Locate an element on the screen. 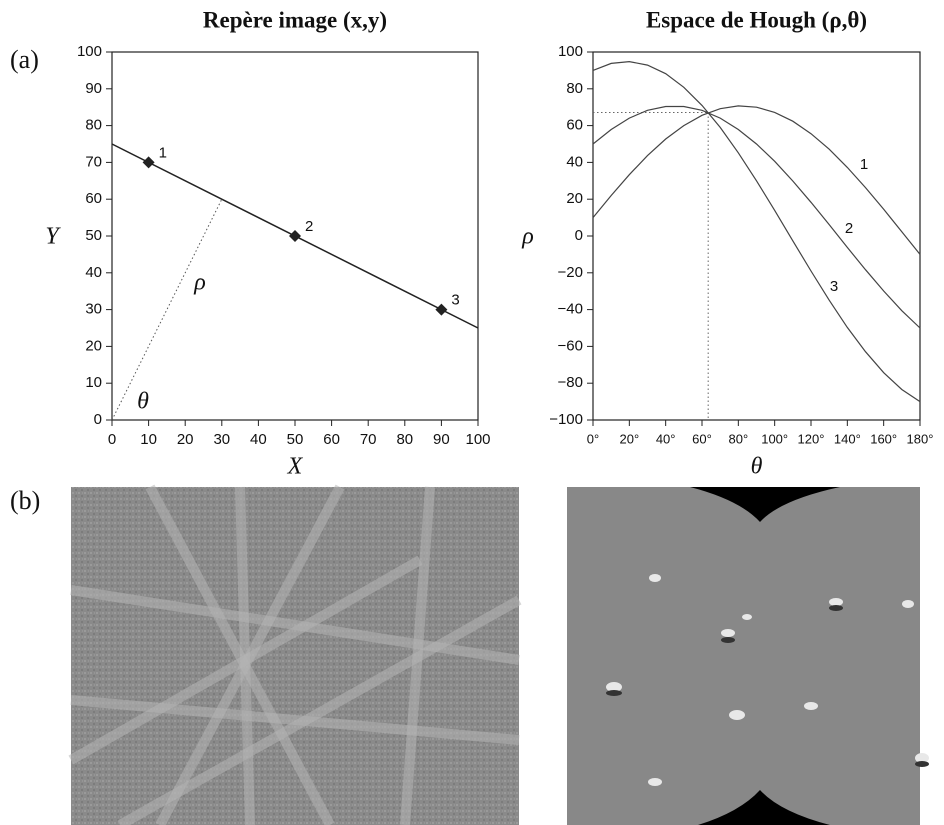  x-tick-label: 100° is located at coordinates (774, 438).